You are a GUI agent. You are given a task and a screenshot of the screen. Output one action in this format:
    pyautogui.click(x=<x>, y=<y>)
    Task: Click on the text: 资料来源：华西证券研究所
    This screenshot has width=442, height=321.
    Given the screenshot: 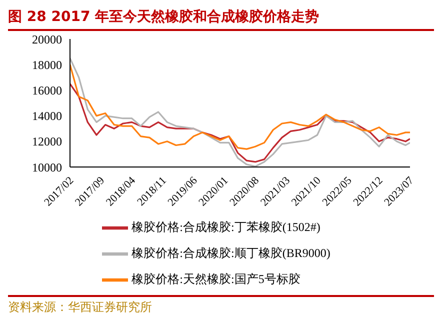 What is the action you would take?
    pyautogui.click(x=80, y=307)
    